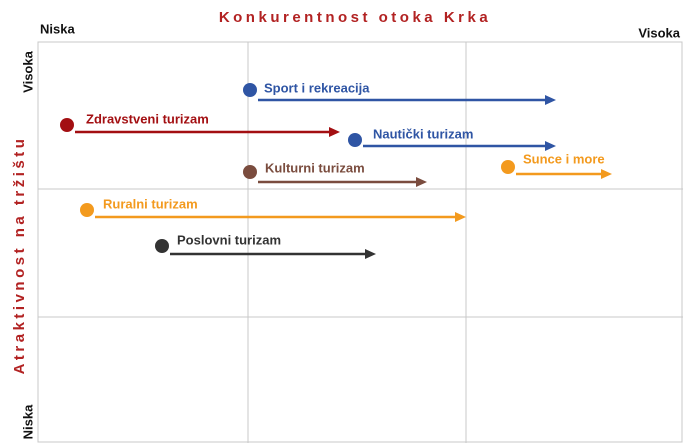  What do you see at coordinates (147, 118) in the screenshot?
I see `item-label: Zdravstveni turizam` at bounding box center [147, 118].